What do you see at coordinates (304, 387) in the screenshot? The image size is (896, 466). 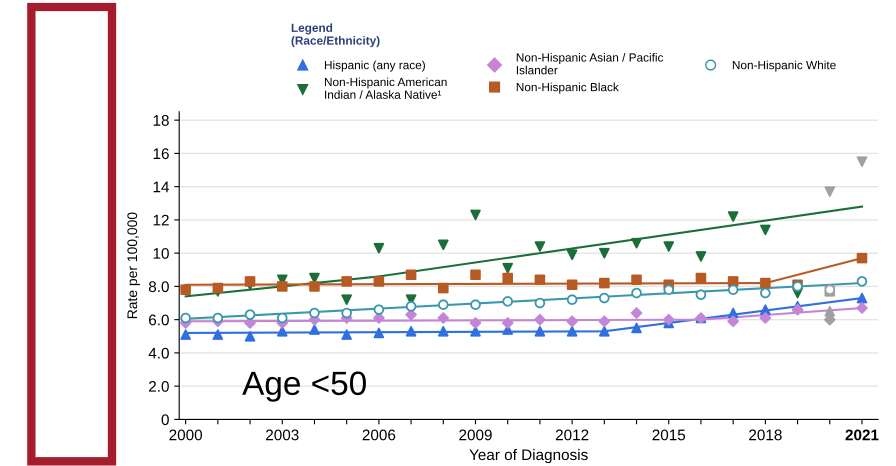 I see `annotation: Age <50` at bounding box center [304, 387].